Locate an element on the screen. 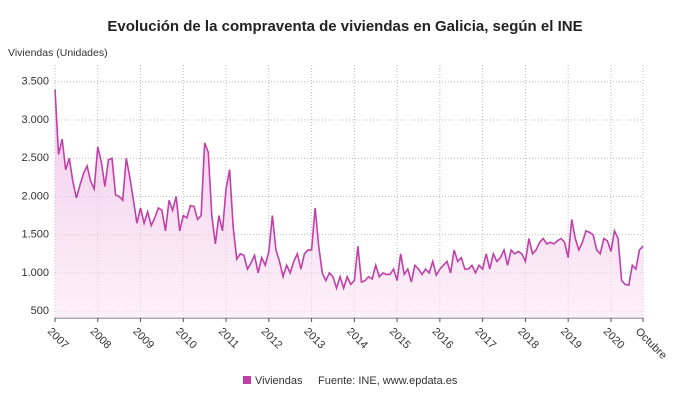 This screenshot has width=690, height=406. y-tick-label: 1.000 is located at coordinates (35, 273).